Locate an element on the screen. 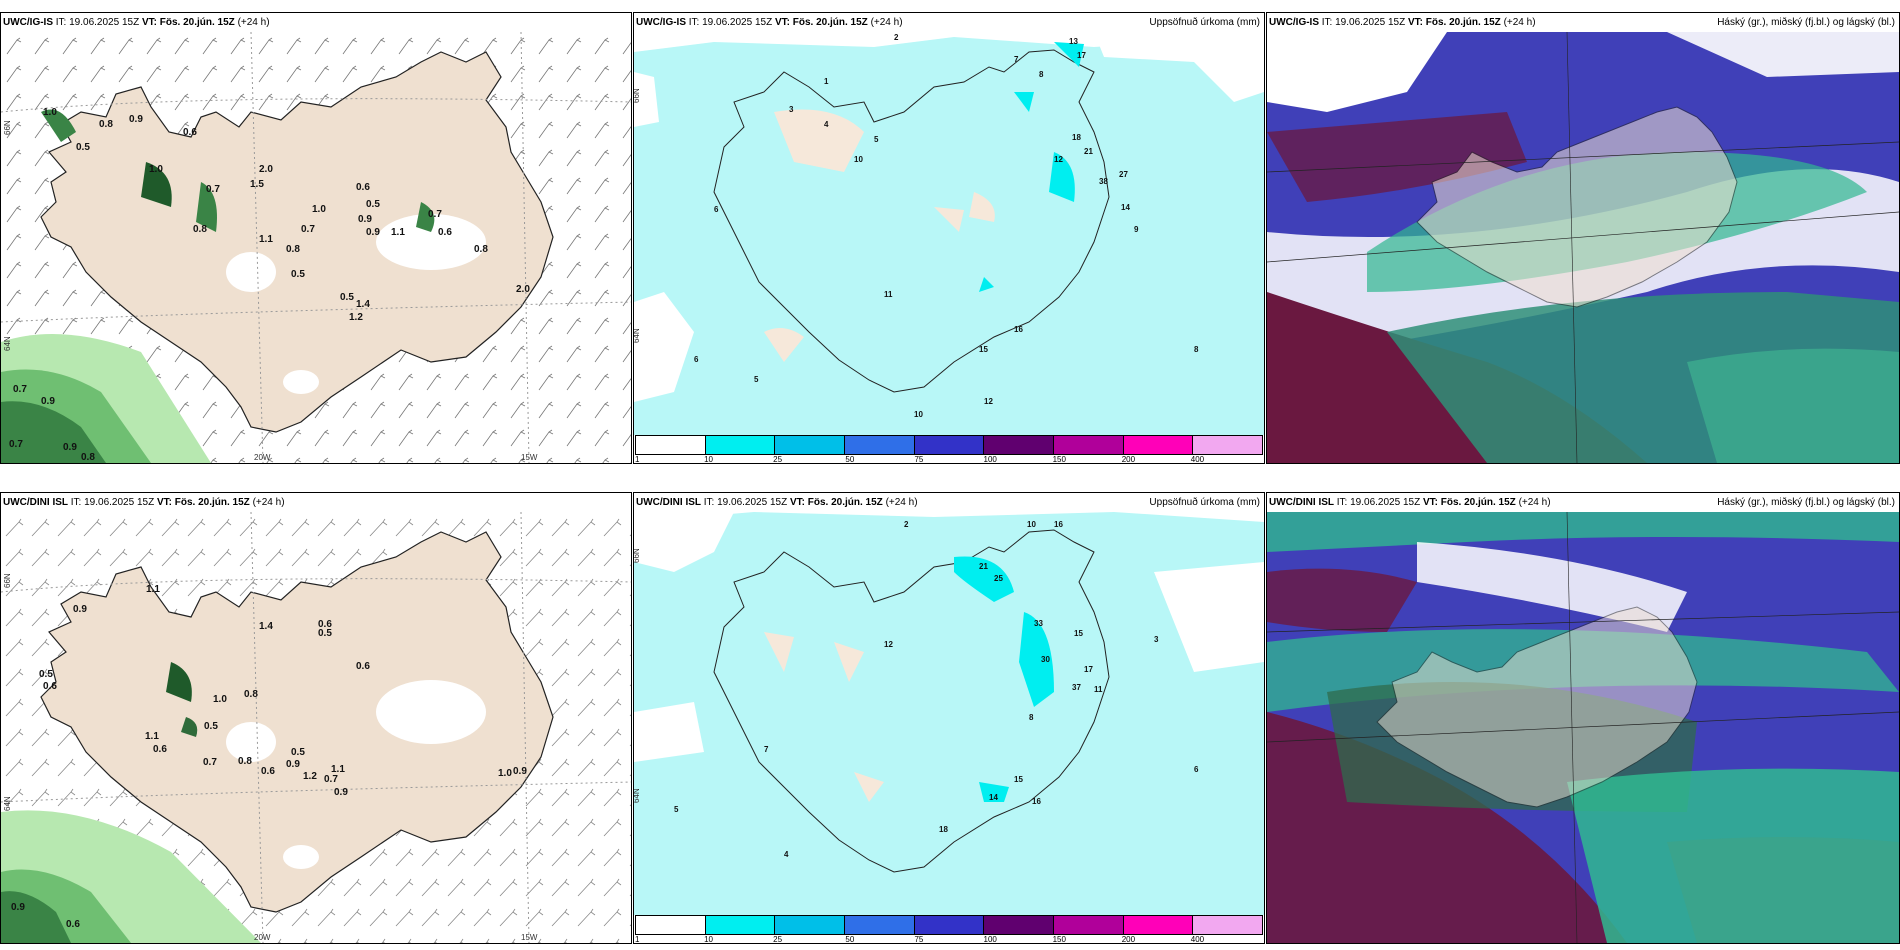  legend-tick: 400 is located at coordinates (1197, 939).